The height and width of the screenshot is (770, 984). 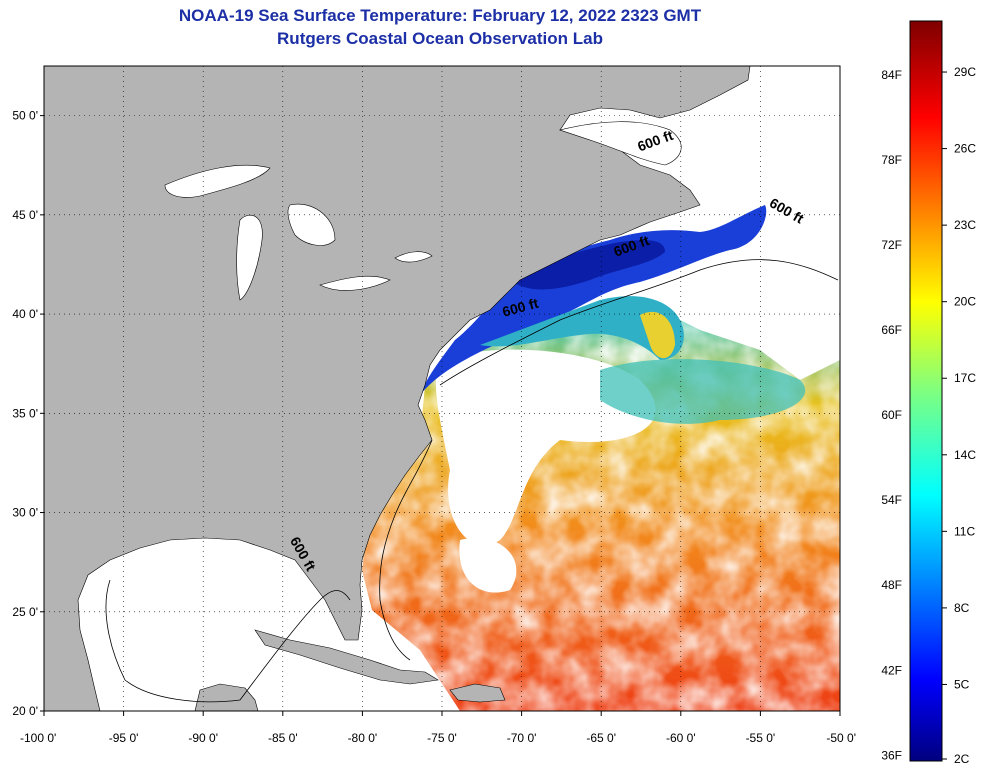 What do you see at coordinates (965, 455) in the screenshot?
I see `colorbar-c-label: 14C` at bounding box center [965, 455].